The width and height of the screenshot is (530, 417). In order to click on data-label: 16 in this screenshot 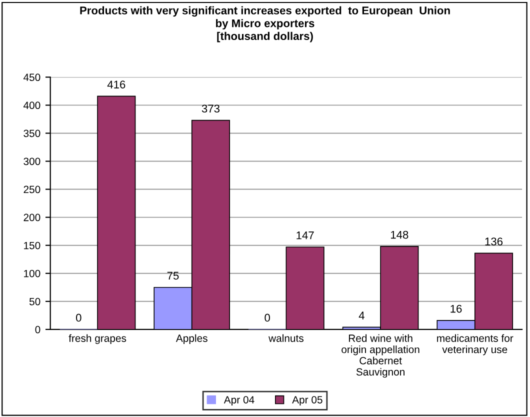, I will do `click(456, 308)`.